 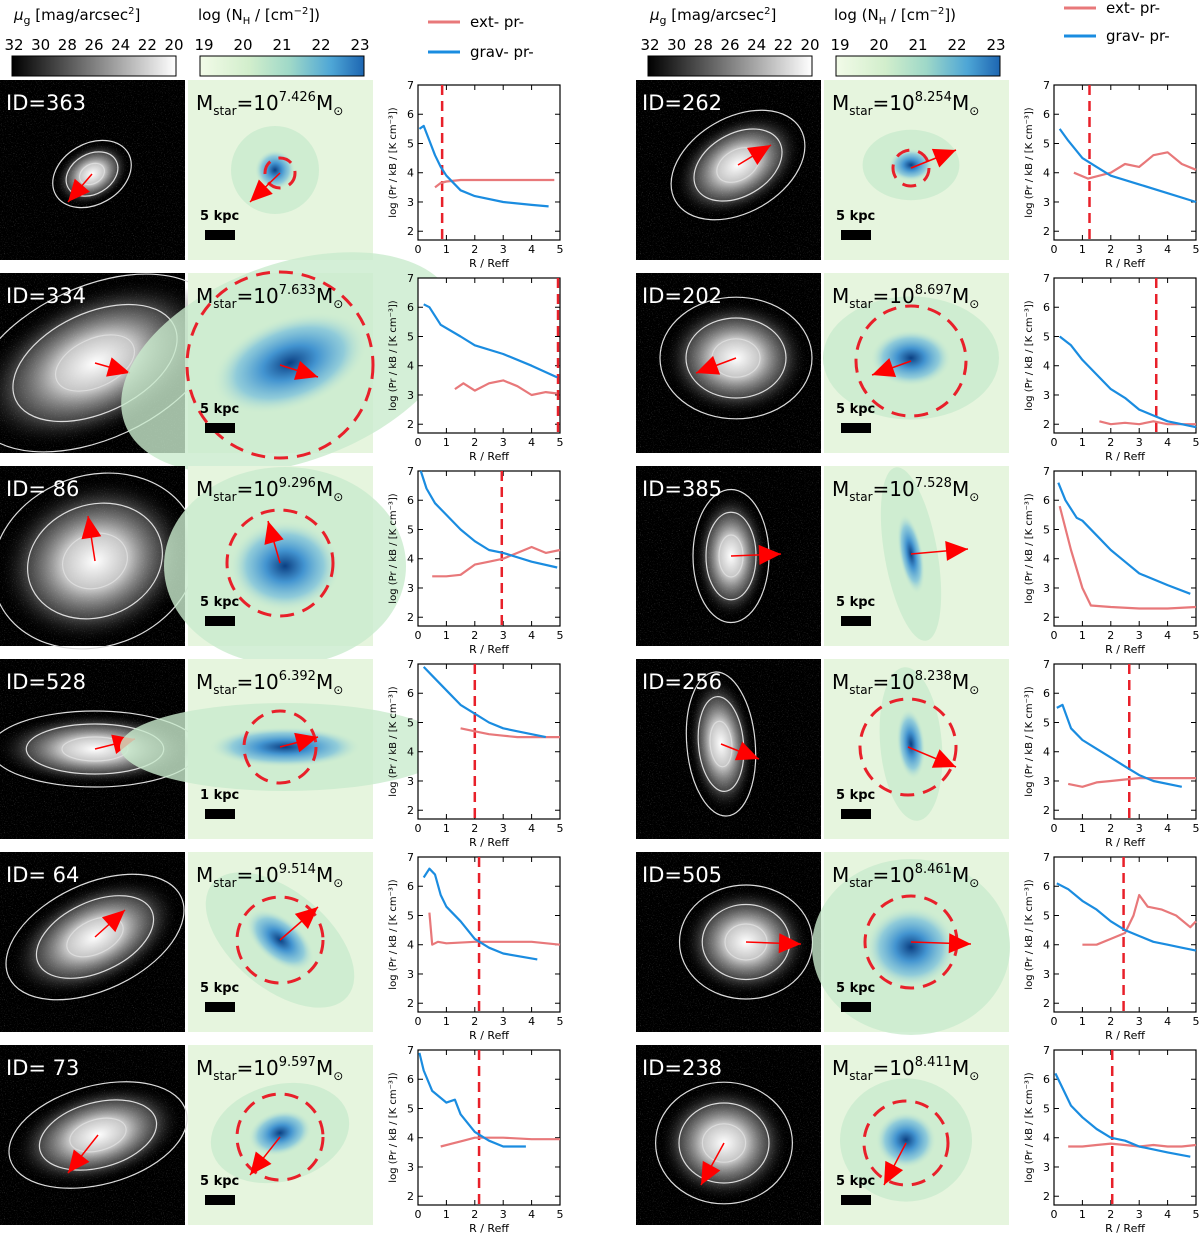 What do you see at coordinates (269, 297) in the screenshot?
I see `stellar-mass-label: Mstar=107.633M⊙` at bounding box center [269, 297].